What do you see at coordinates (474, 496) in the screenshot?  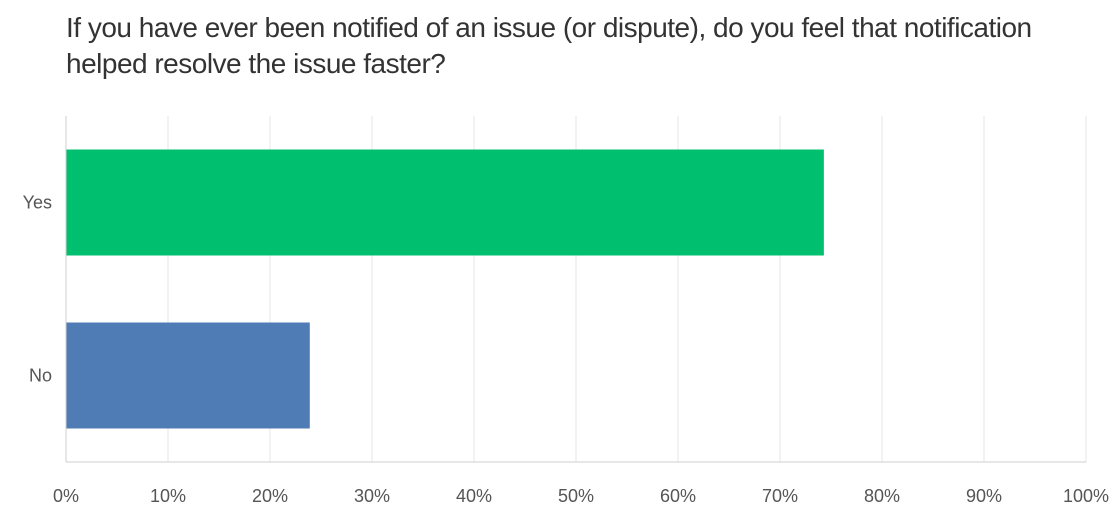 I see `x-tick-label: 40%` at bounding box center [474, 496].